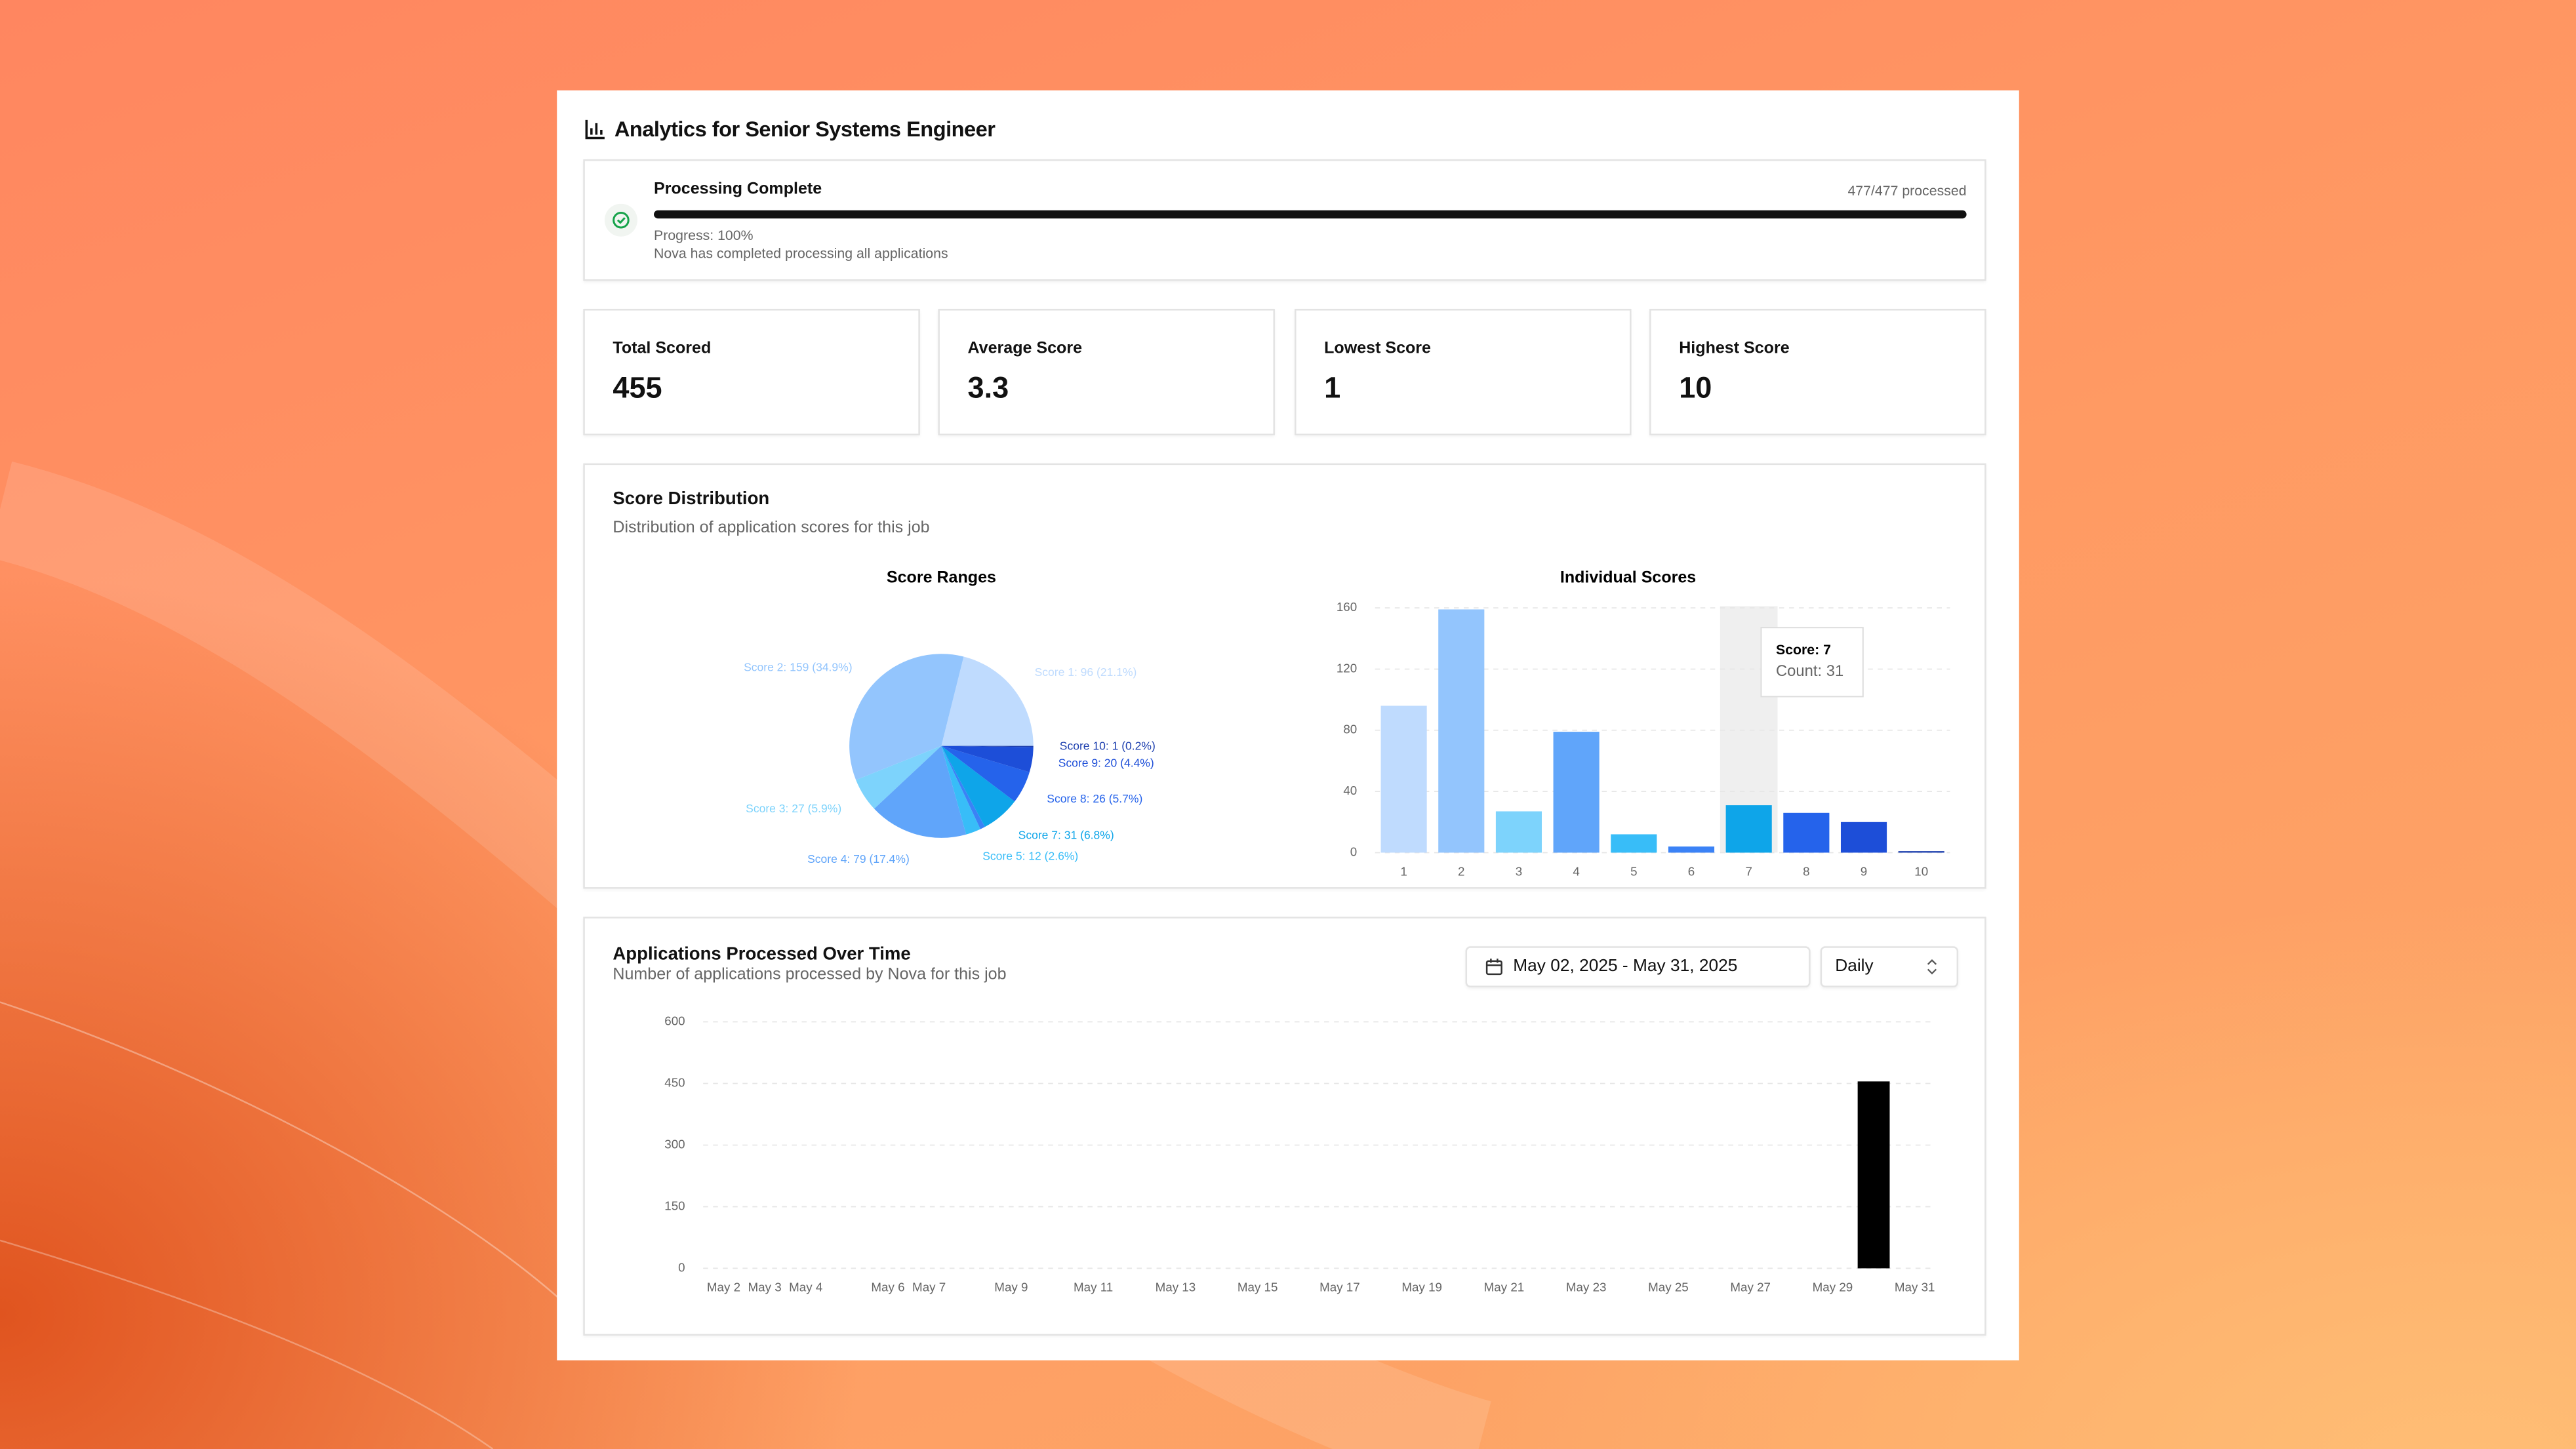  I want to click on distribution-title: Score Distribution, so click(691, 499).